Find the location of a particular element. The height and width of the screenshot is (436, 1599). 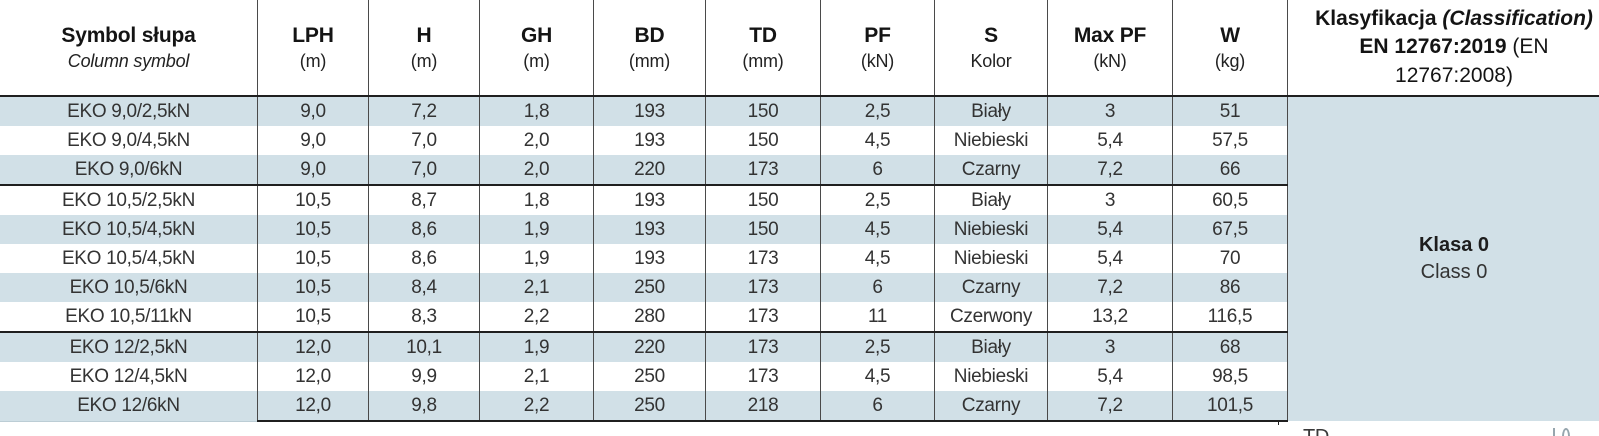

classification-standard-old-1: (EN is located at coordinates (1530, 47).